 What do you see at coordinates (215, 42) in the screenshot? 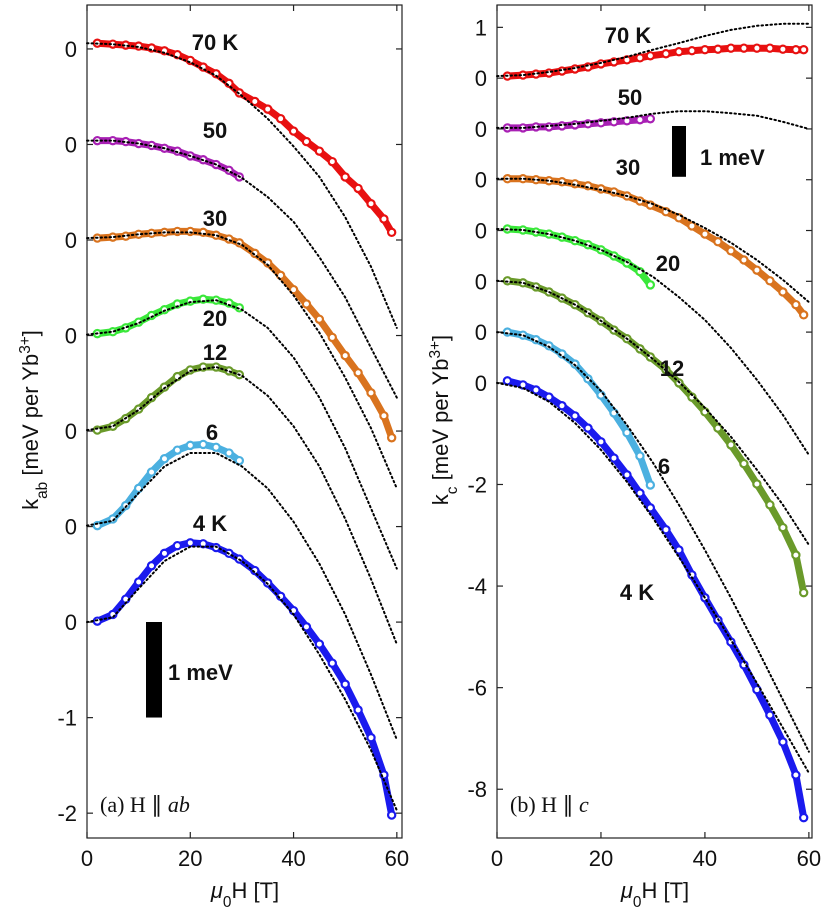
I see `series-label: 70 K` at bounding box center [215, 42].